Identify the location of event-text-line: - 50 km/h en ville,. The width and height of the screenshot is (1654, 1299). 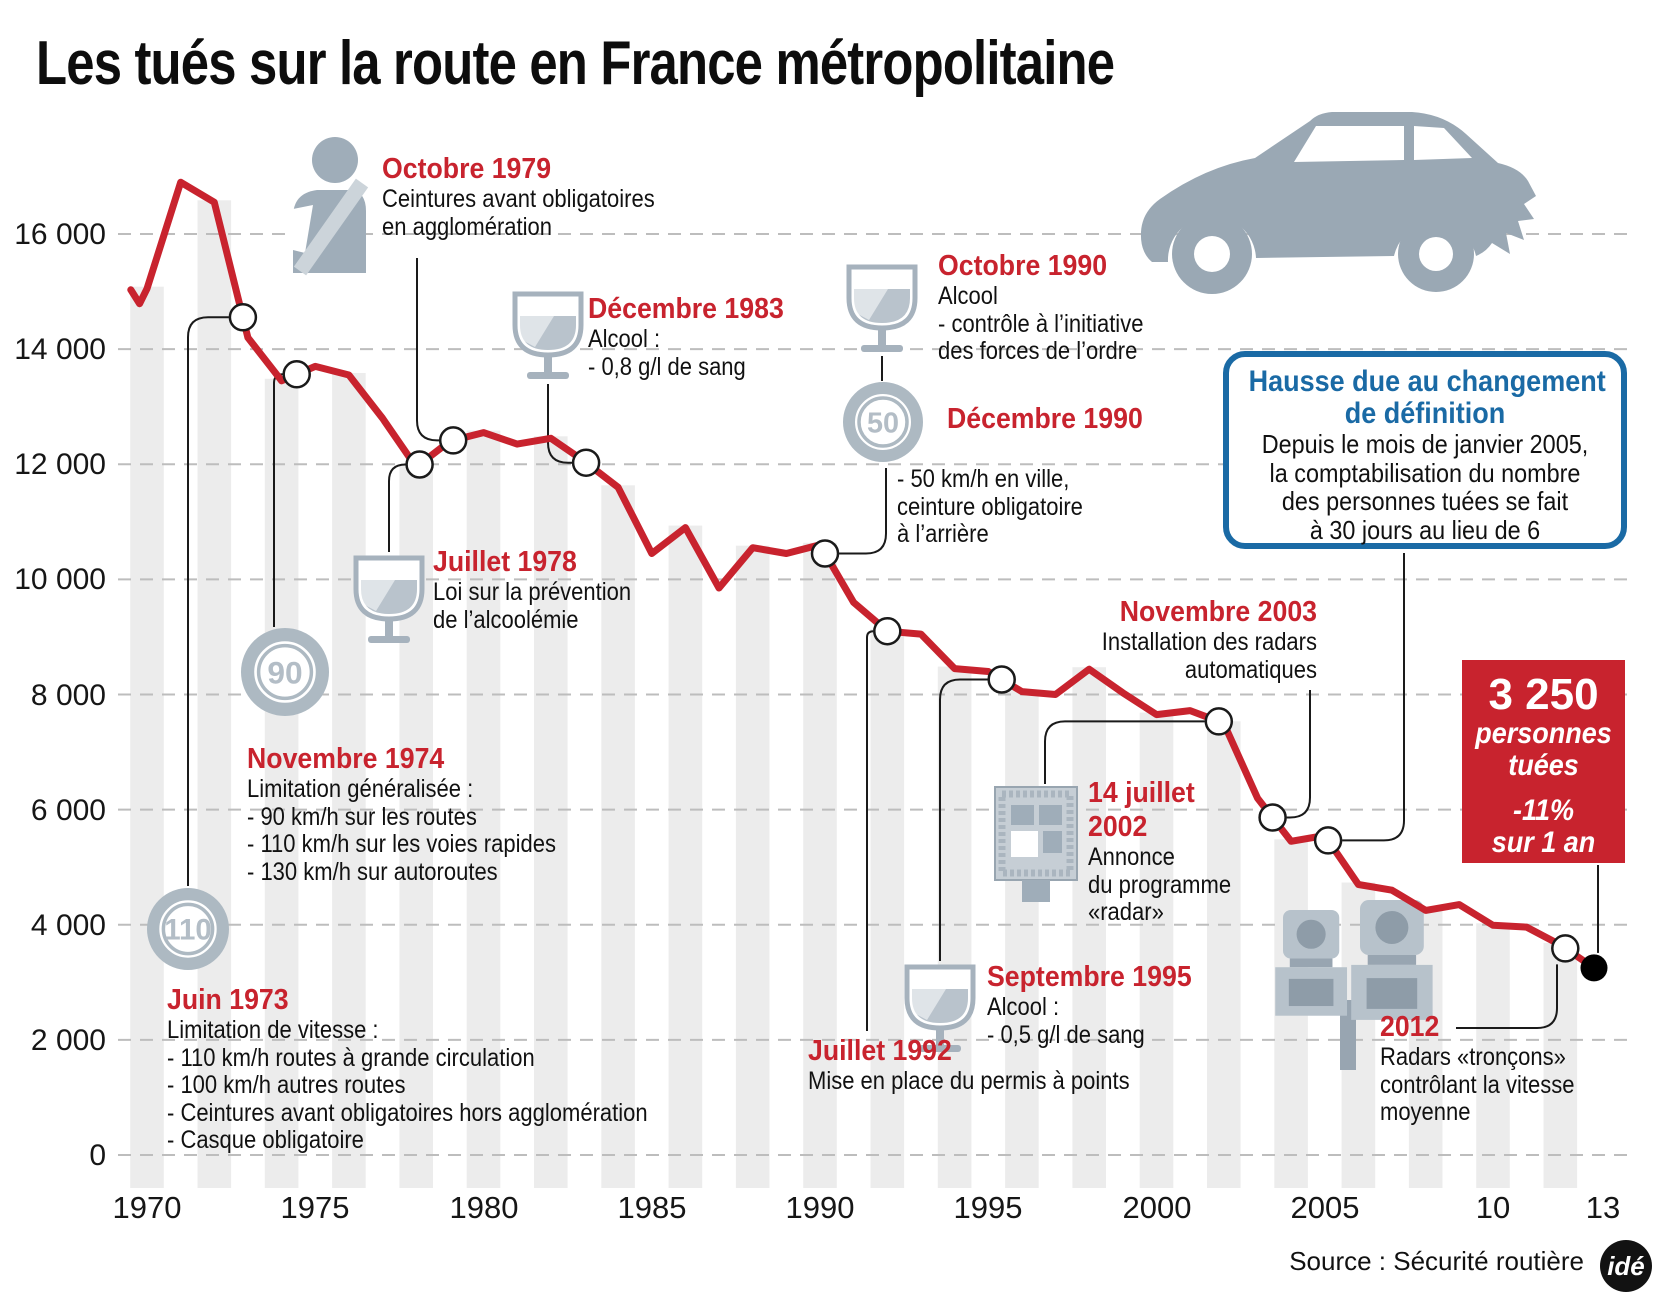
(983, 479).